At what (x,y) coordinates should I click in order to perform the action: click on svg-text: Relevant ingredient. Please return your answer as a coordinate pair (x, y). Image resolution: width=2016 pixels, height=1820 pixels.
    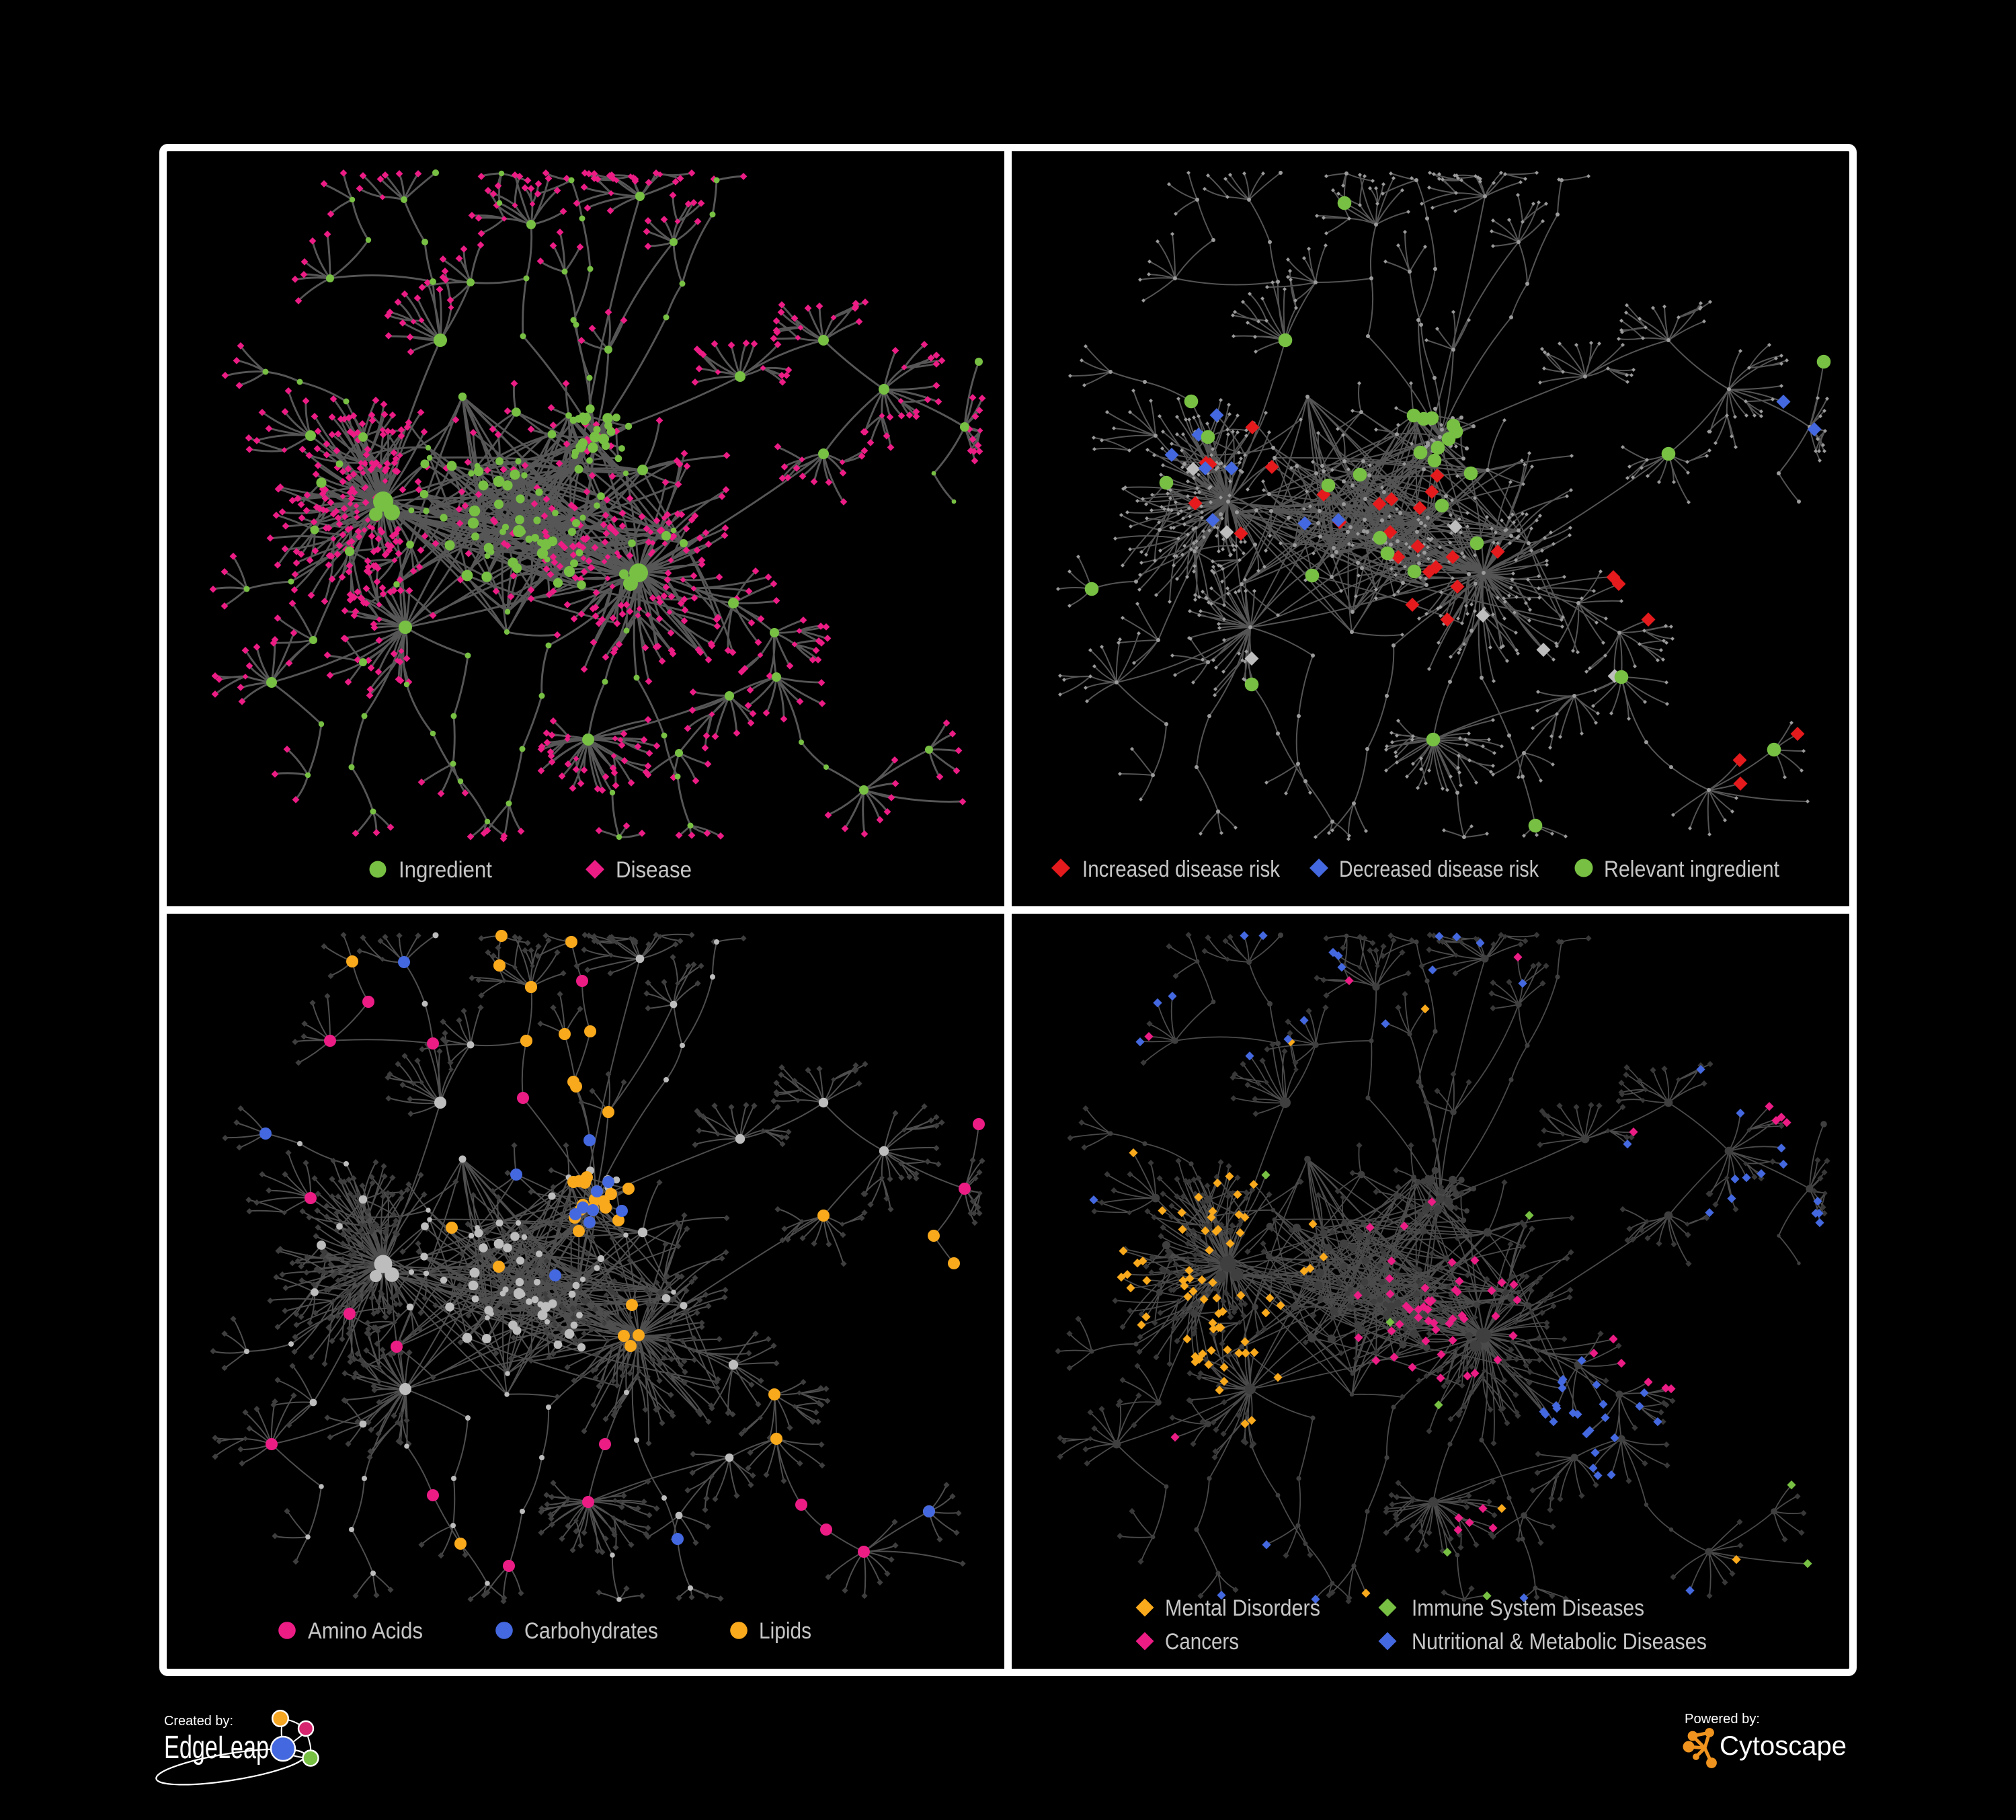
    Looking at the image, I should click on (1691, 869).